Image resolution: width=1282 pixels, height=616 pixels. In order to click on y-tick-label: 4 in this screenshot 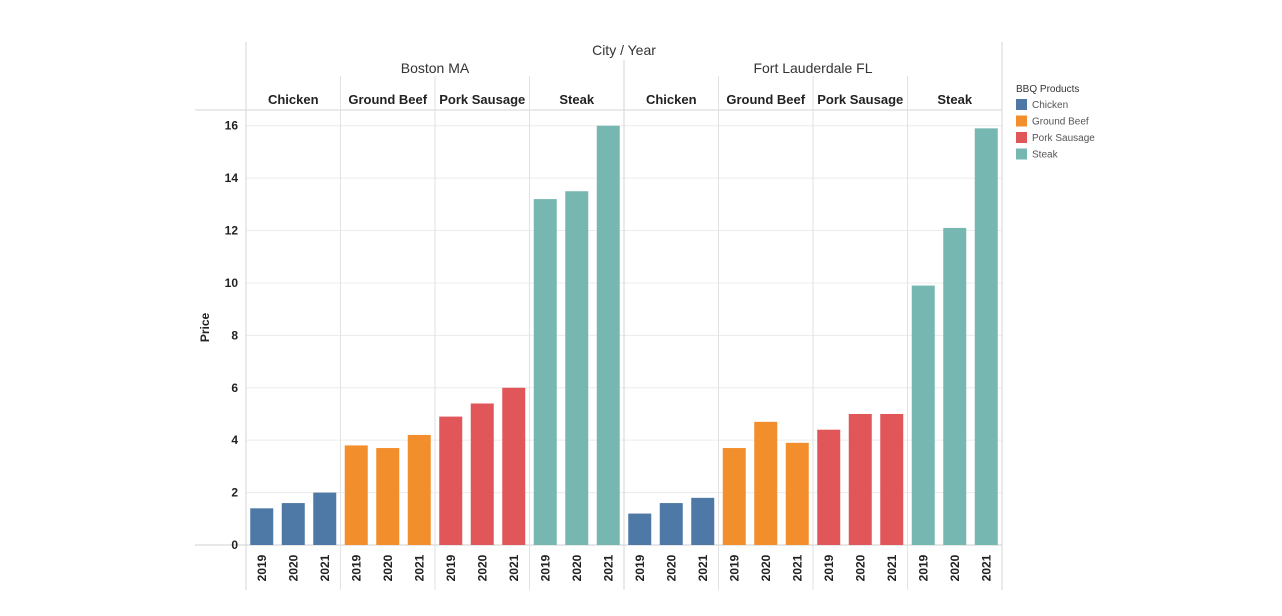, I will do `click(234, 440)`.